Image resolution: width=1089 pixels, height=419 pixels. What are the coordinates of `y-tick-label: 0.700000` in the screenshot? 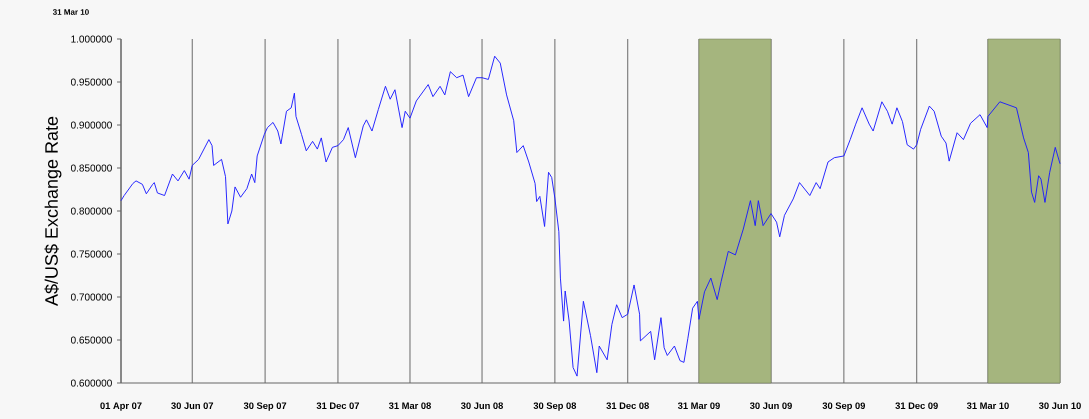 It's located at (91, 297).